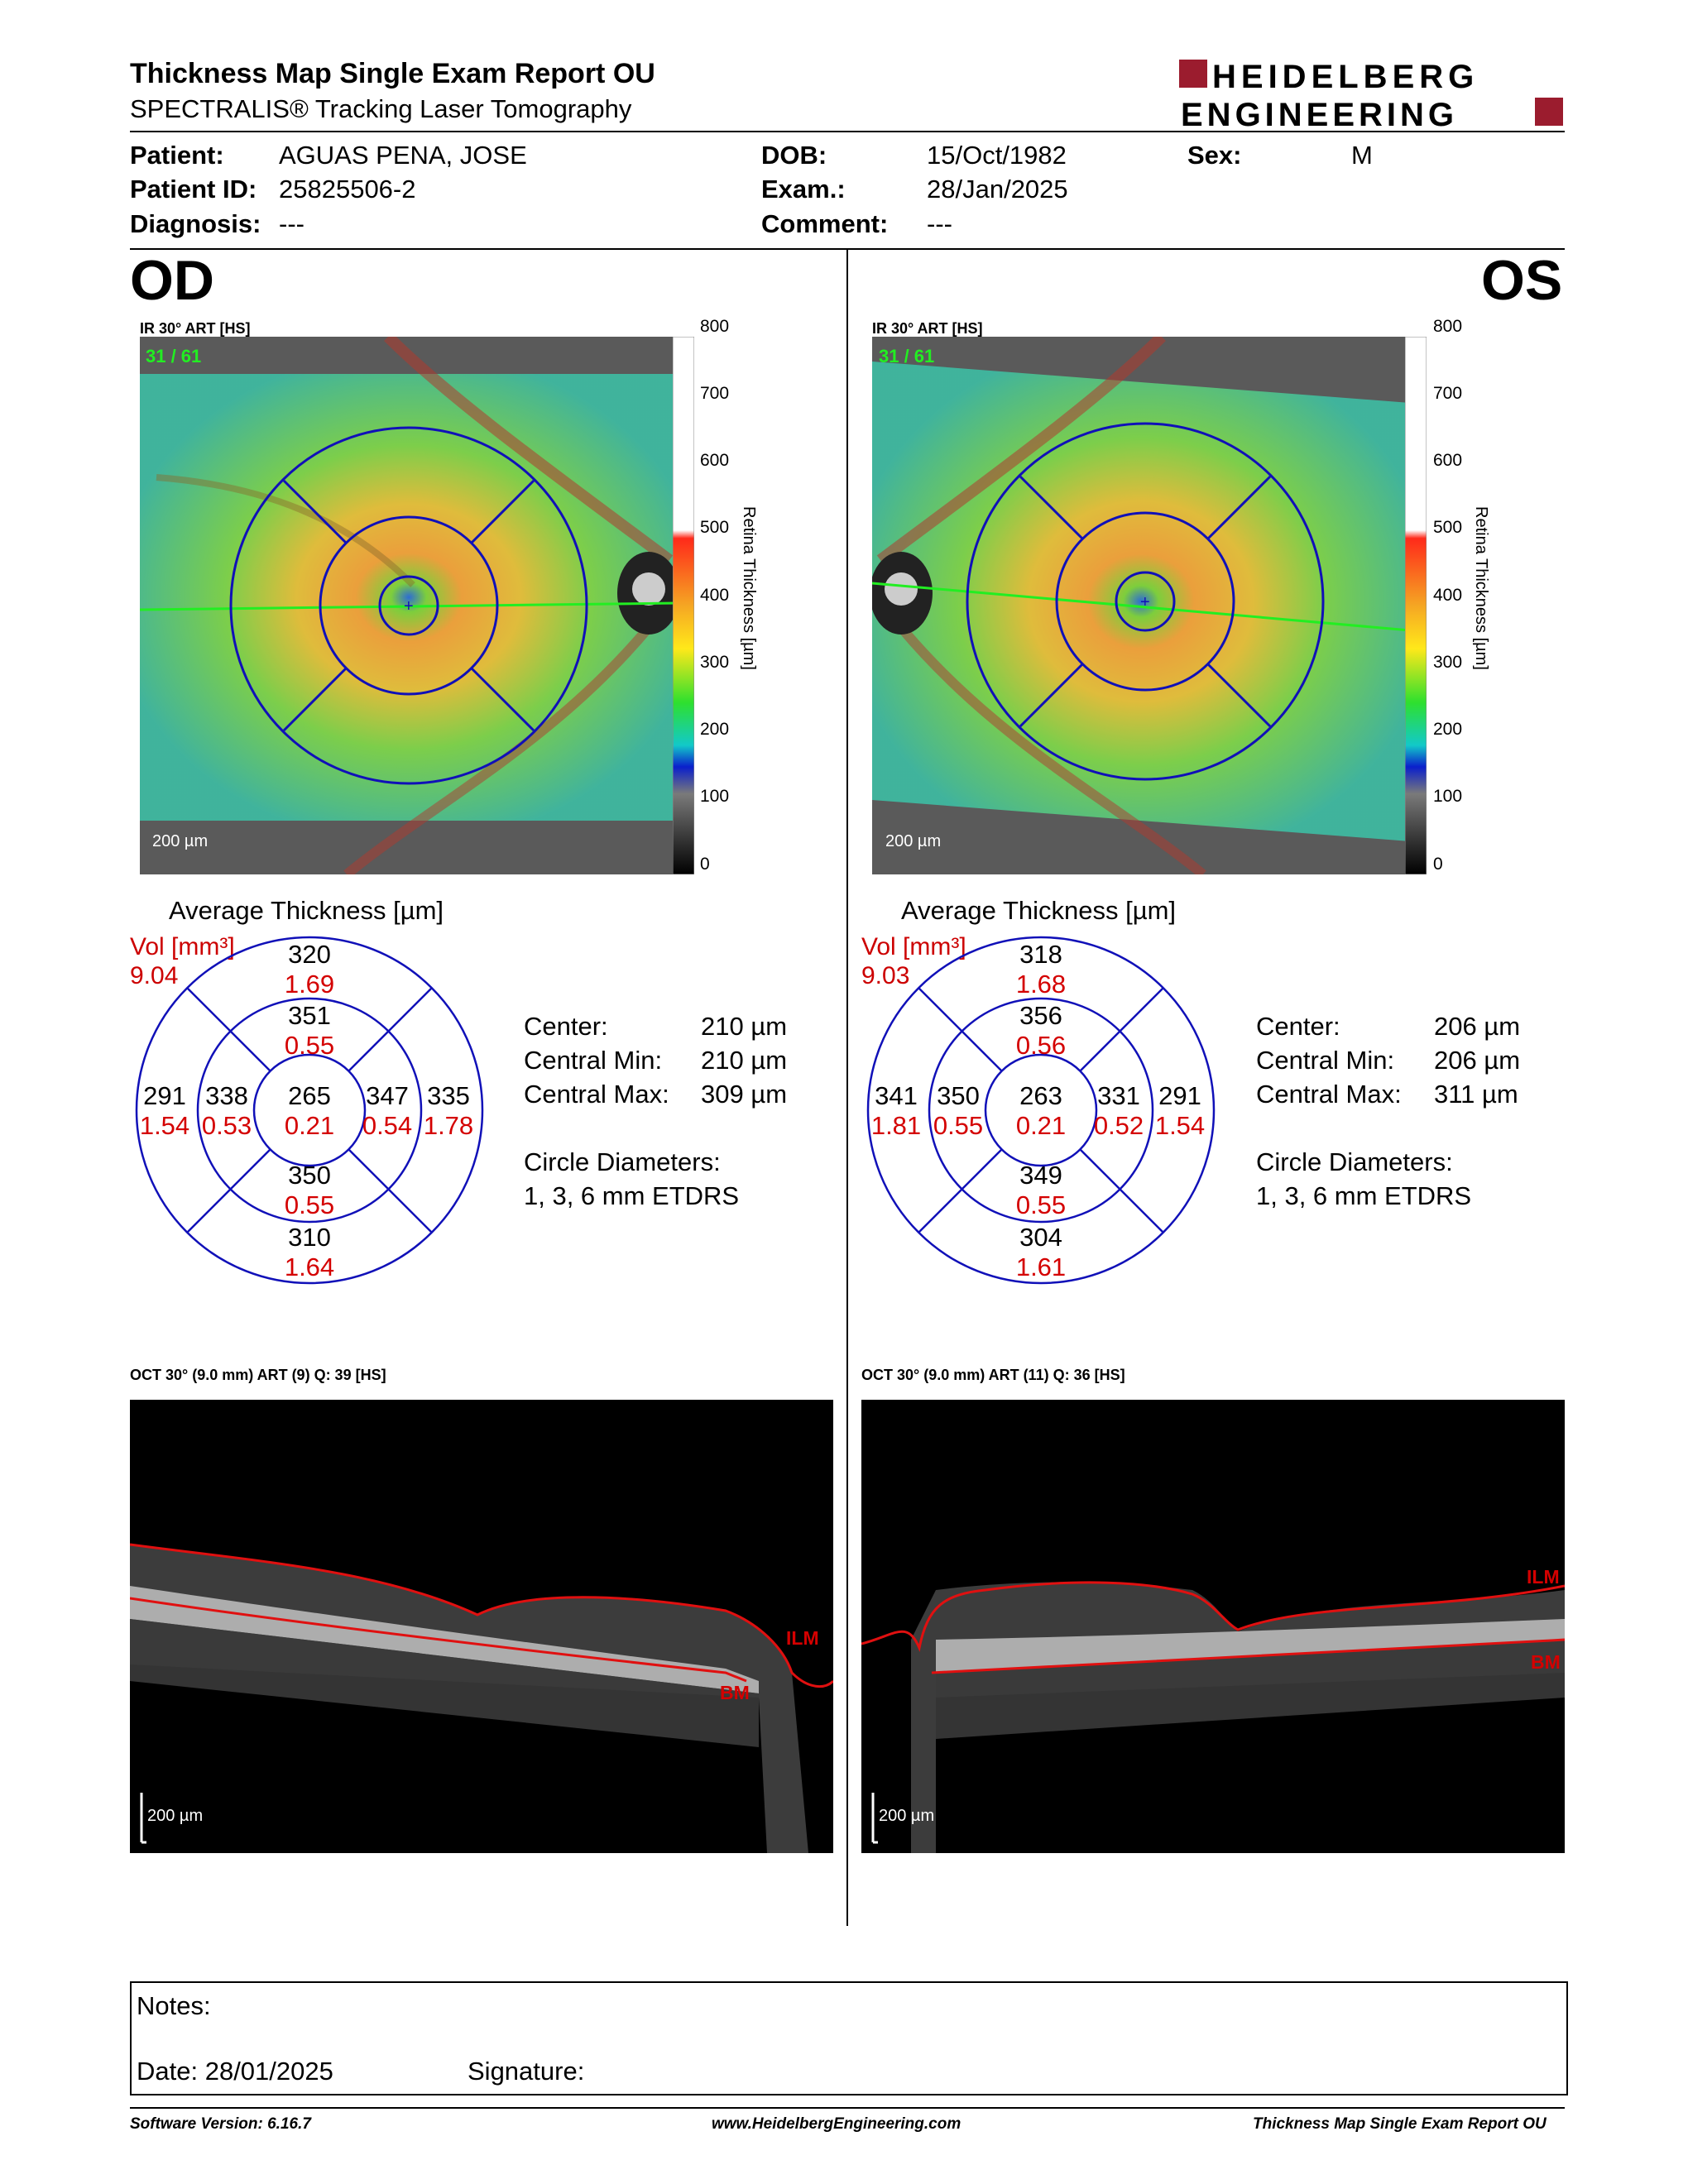 The width and height of the screenshot is (1688, 2184). Describe the element at coordinates (164, 1095) in the screenshot. I see `od-outer-left-thickness: 291` at that location.